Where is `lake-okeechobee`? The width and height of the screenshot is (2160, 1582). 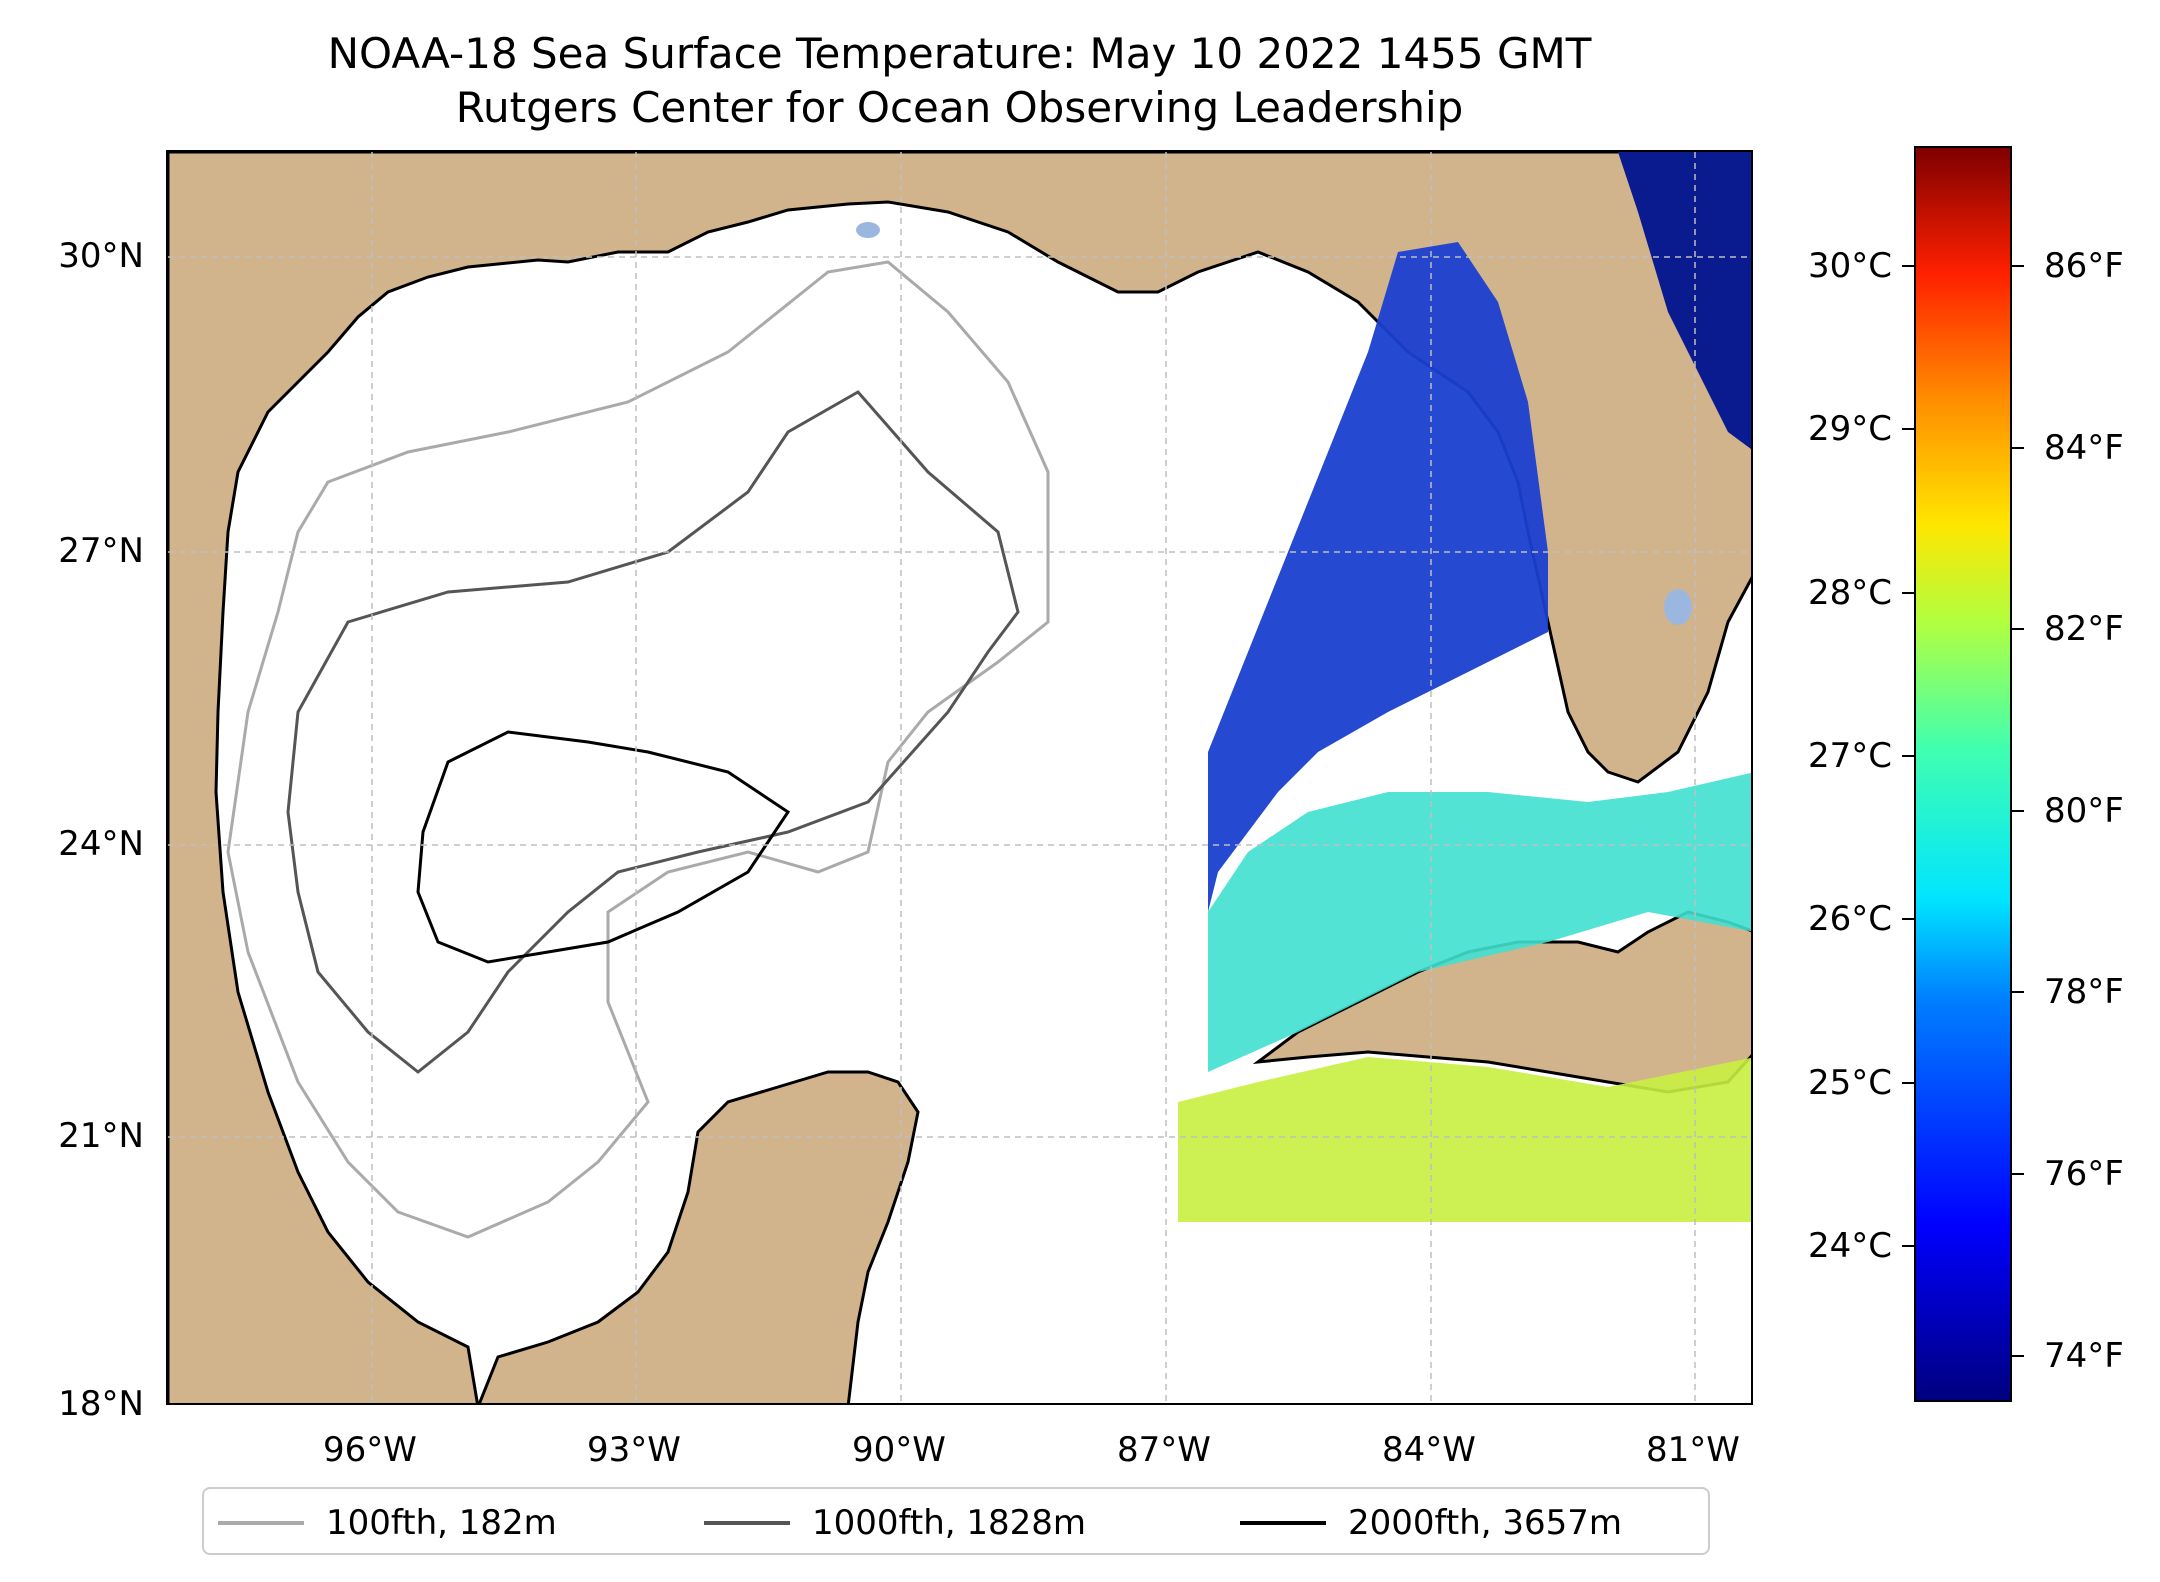
lake-okeechobee is located at coordinates (1678, 607).